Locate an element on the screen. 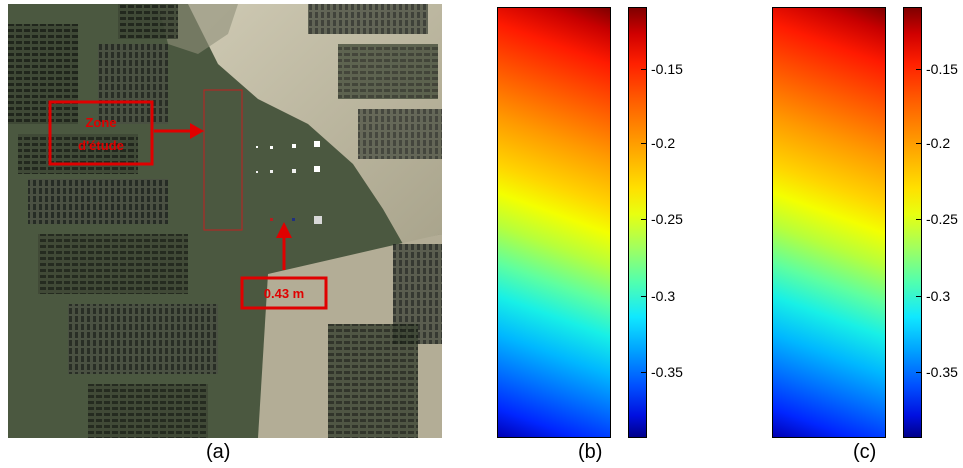 Image resolution: width=963 pixels, height=468 pixels. caption-b: (b) is located at coordinates (590, 452).